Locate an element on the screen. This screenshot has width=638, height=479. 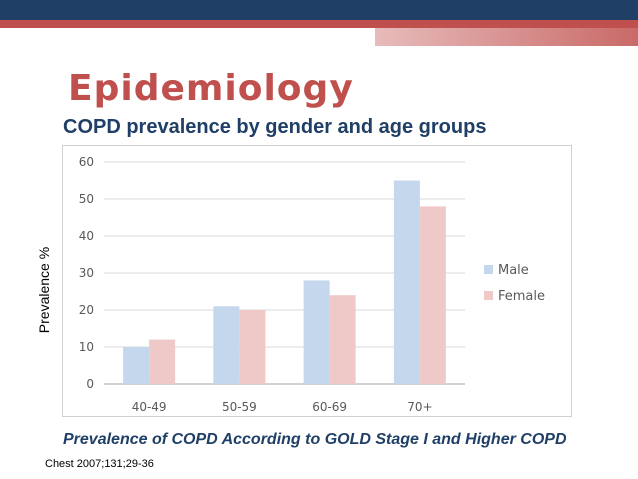
y-tick-label: 30 is located at coordinates (86, 273).